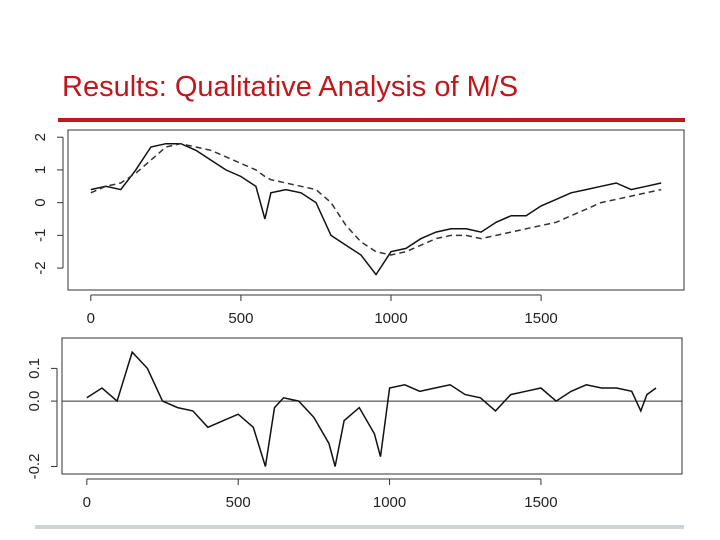  What do you see at coordinates (359, 527) in the screenshot?
I see `footer-bar` at bounding box center [359, 527].